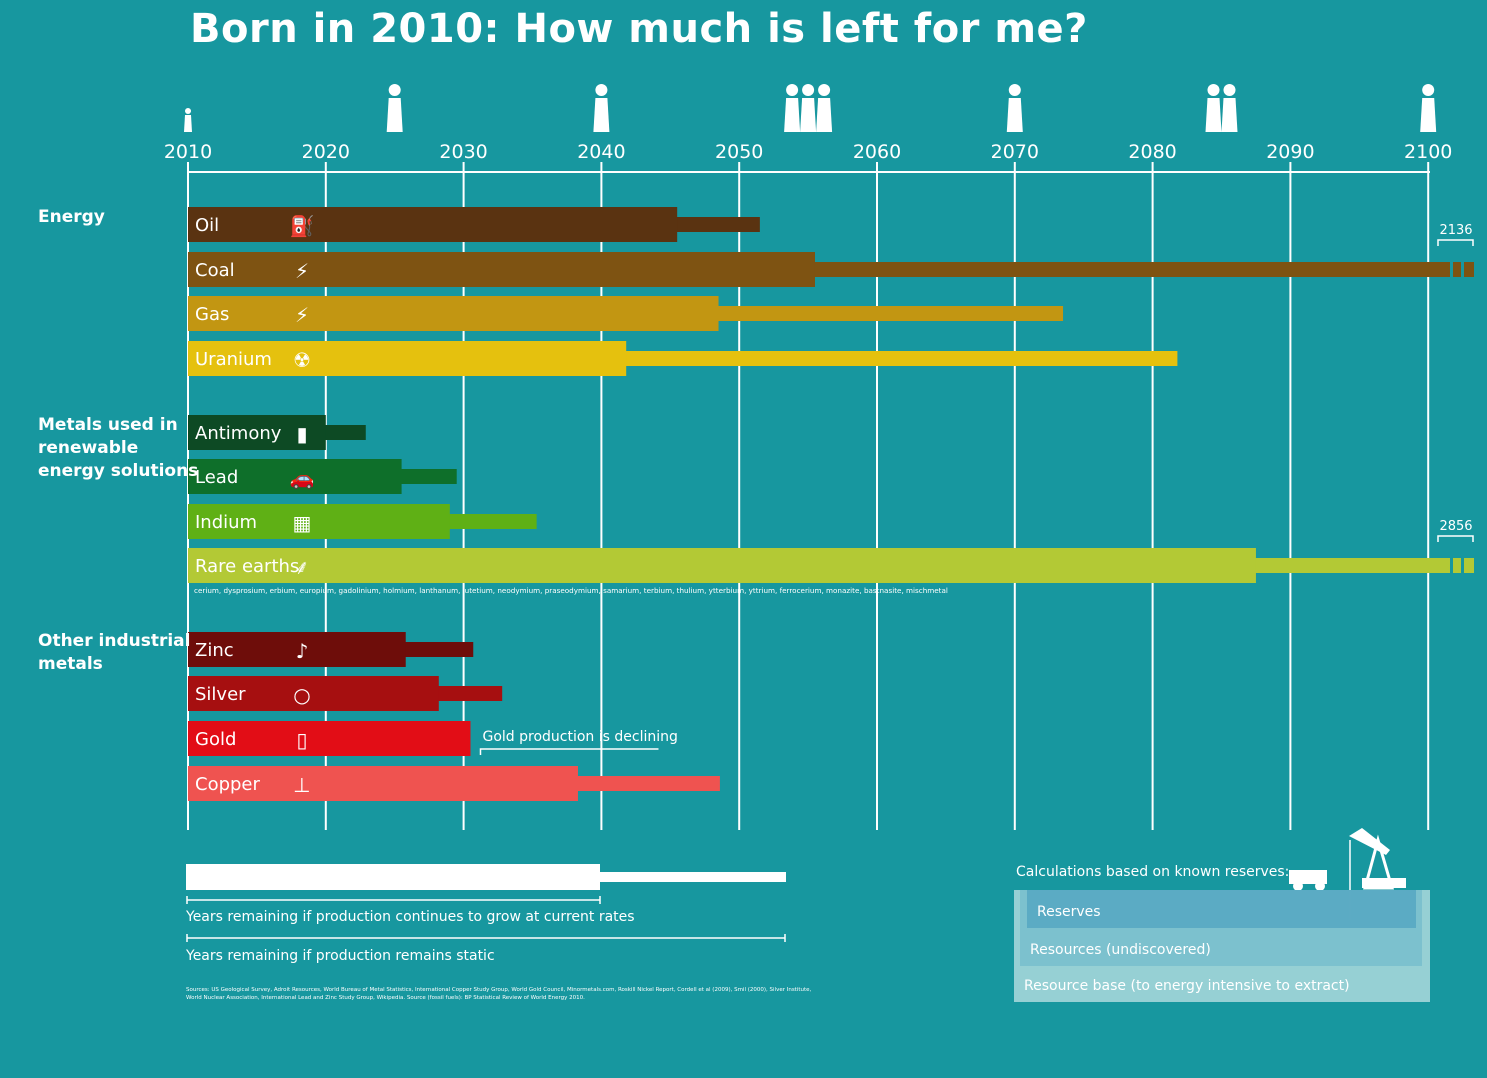 The width and height of the screenshot is (1487, 1078). What do you see at coordinates (1308, 877) in the screenshot?
I see `truck-body` at bounding box center [1308, 877].